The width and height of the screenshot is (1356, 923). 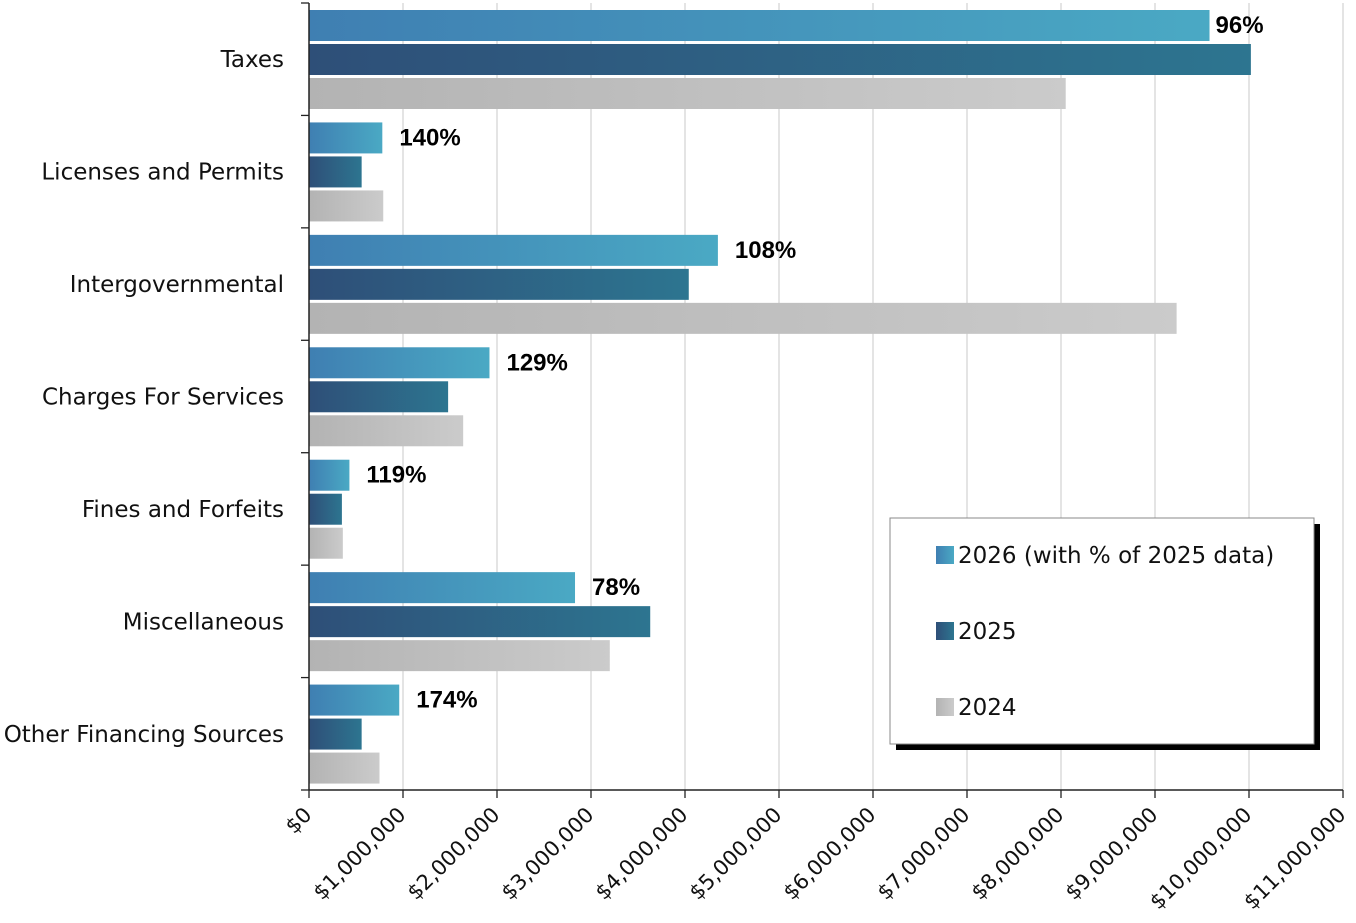 I want to click on legend-box, so click(x=1102, y=631).